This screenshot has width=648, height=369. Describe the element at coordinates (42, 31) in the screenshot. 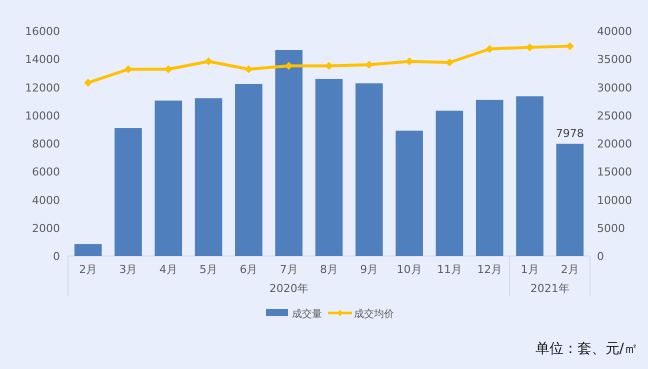

I see `y-tick-label: 16000` at that location.